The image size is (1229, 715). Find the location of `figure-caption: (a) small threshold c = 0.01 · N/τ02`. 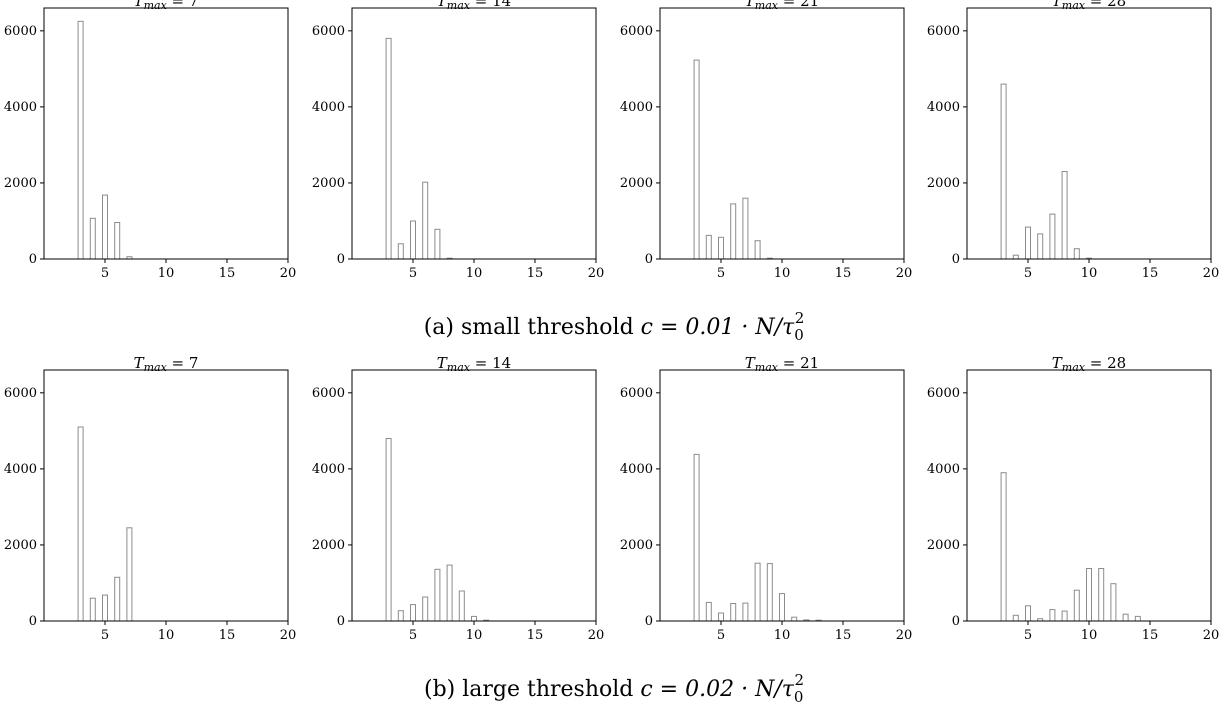

figure-caption: (a) small threshold c = 0.01 · N/τ02 is located at coordinates (614, 326).